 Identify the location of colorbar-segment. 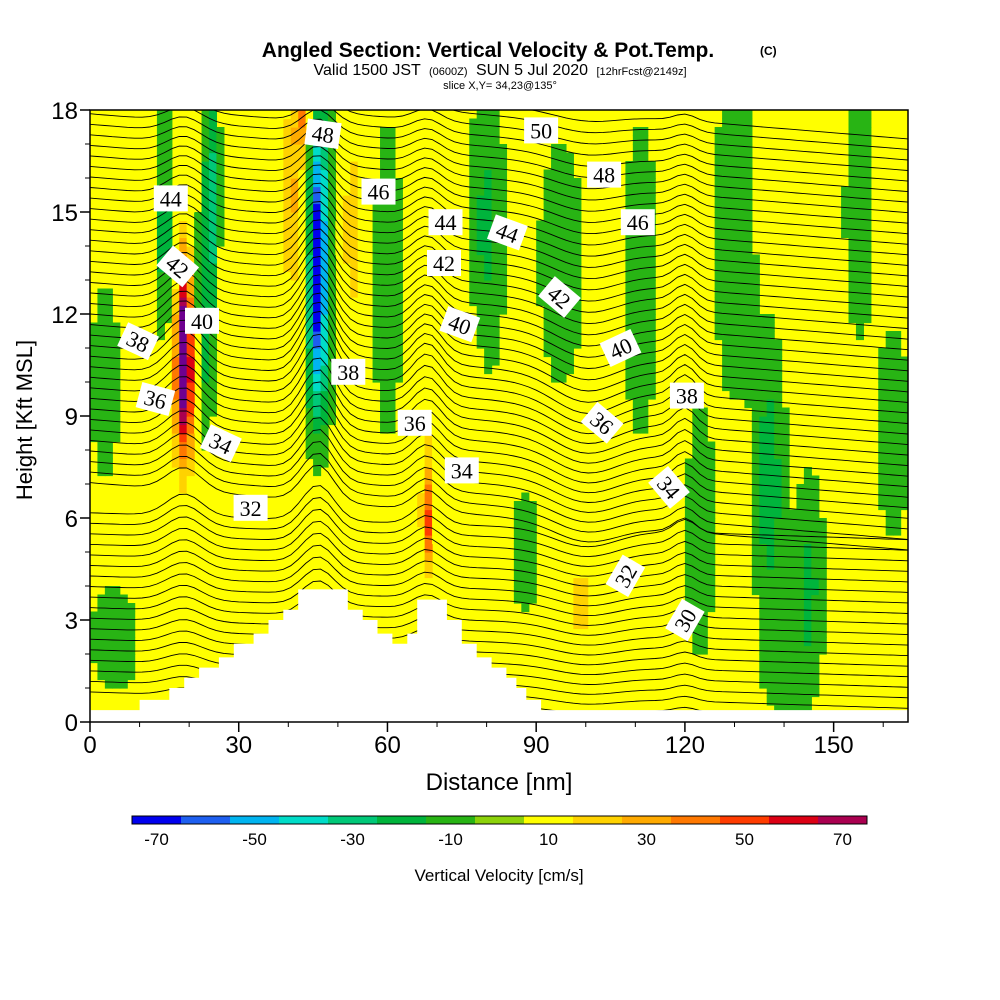
(597, 820).